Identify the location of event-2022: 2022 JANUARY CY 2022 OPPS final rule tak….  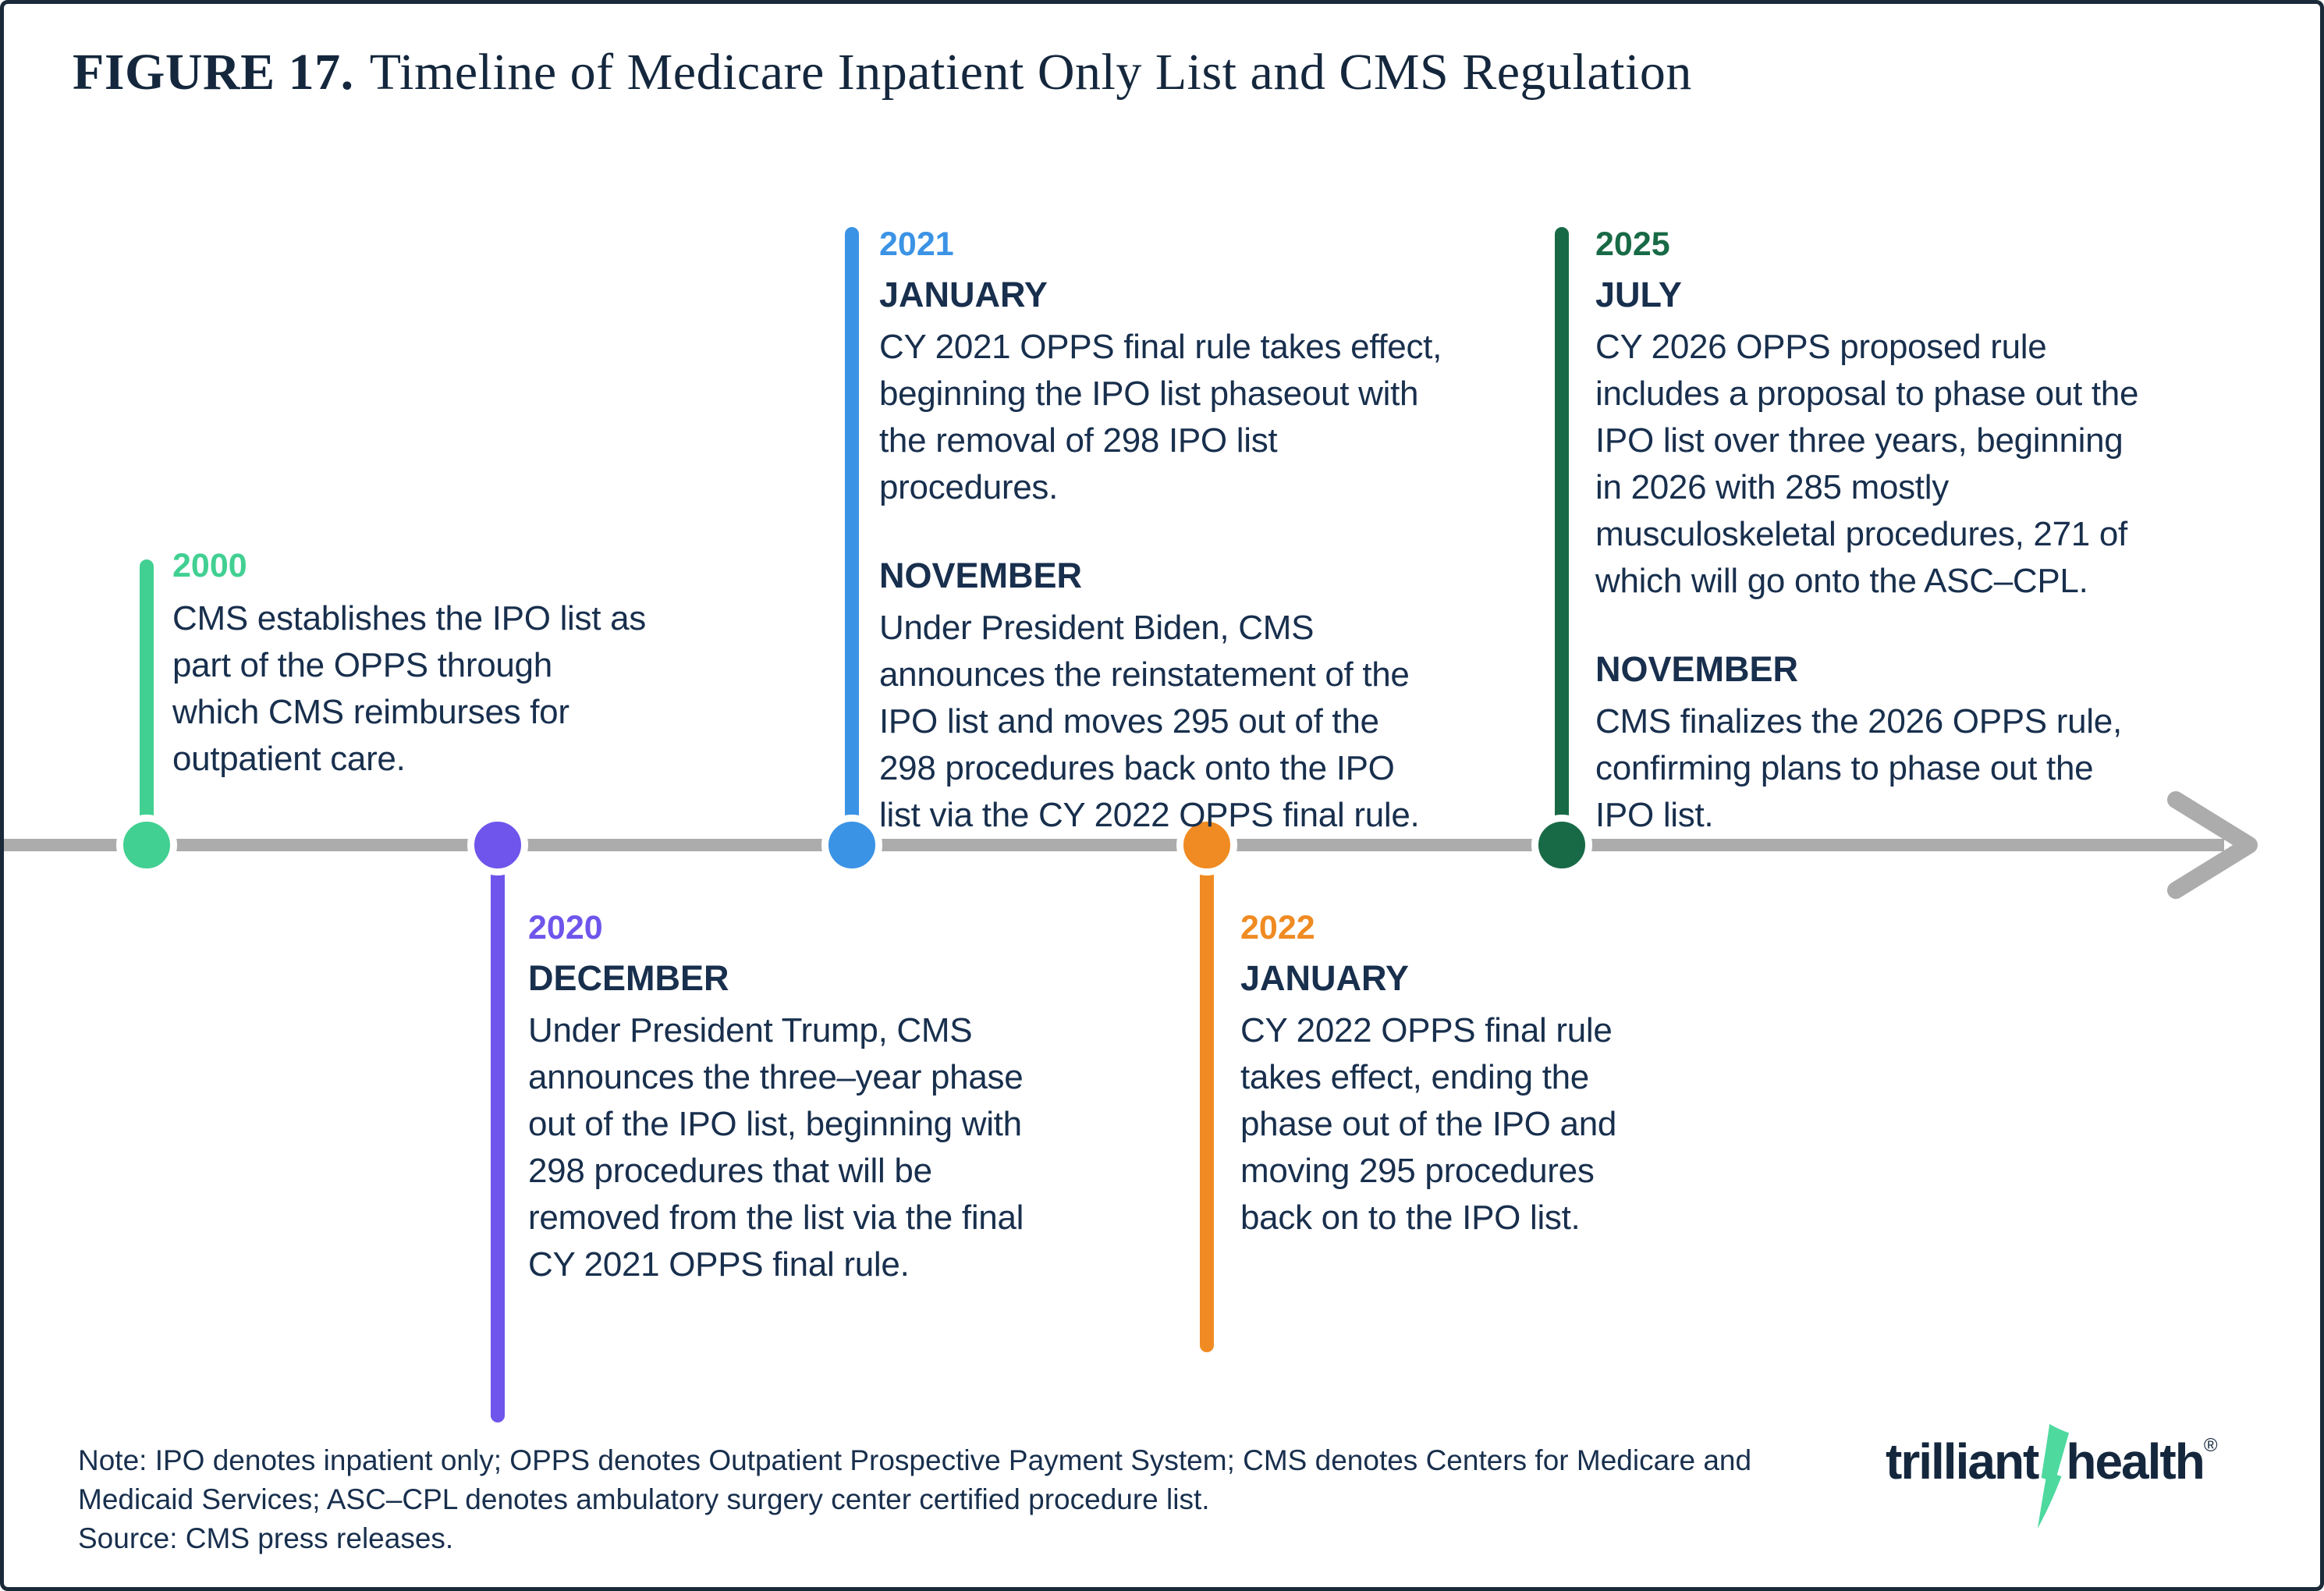
(1497, 1074).